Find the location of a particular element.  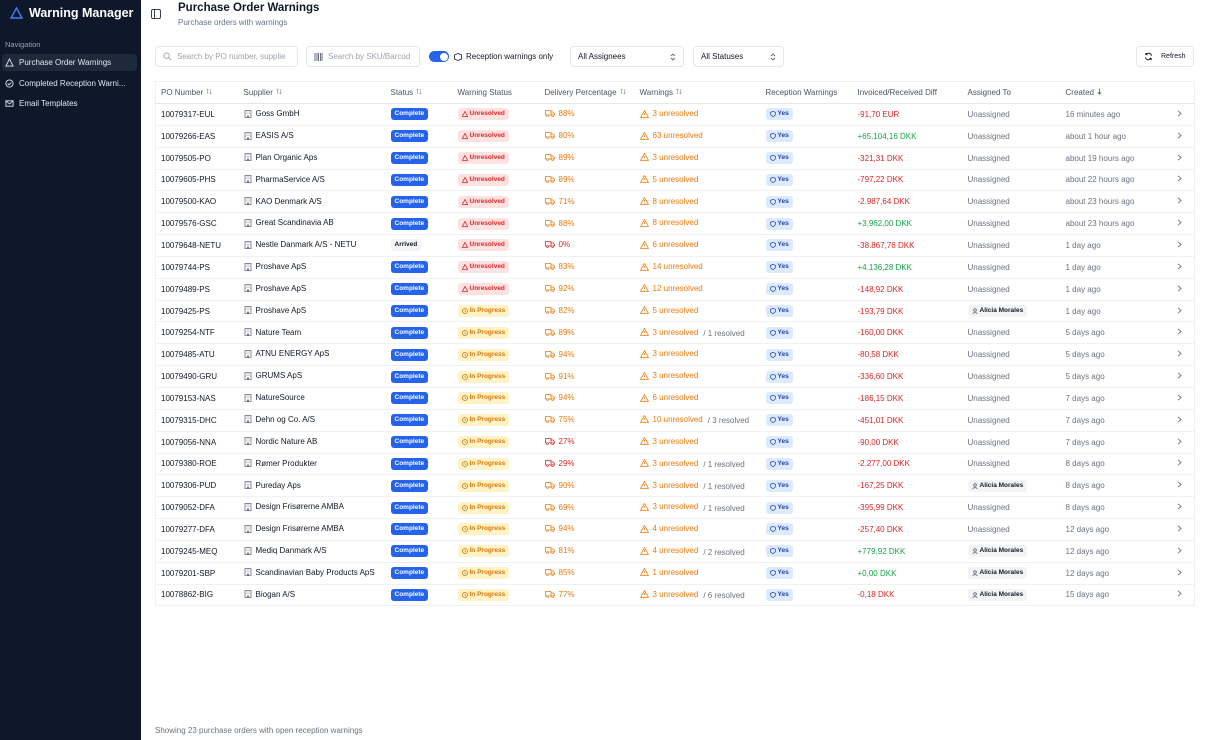

cell: Unassigned is located at coordinates (1011, 508).